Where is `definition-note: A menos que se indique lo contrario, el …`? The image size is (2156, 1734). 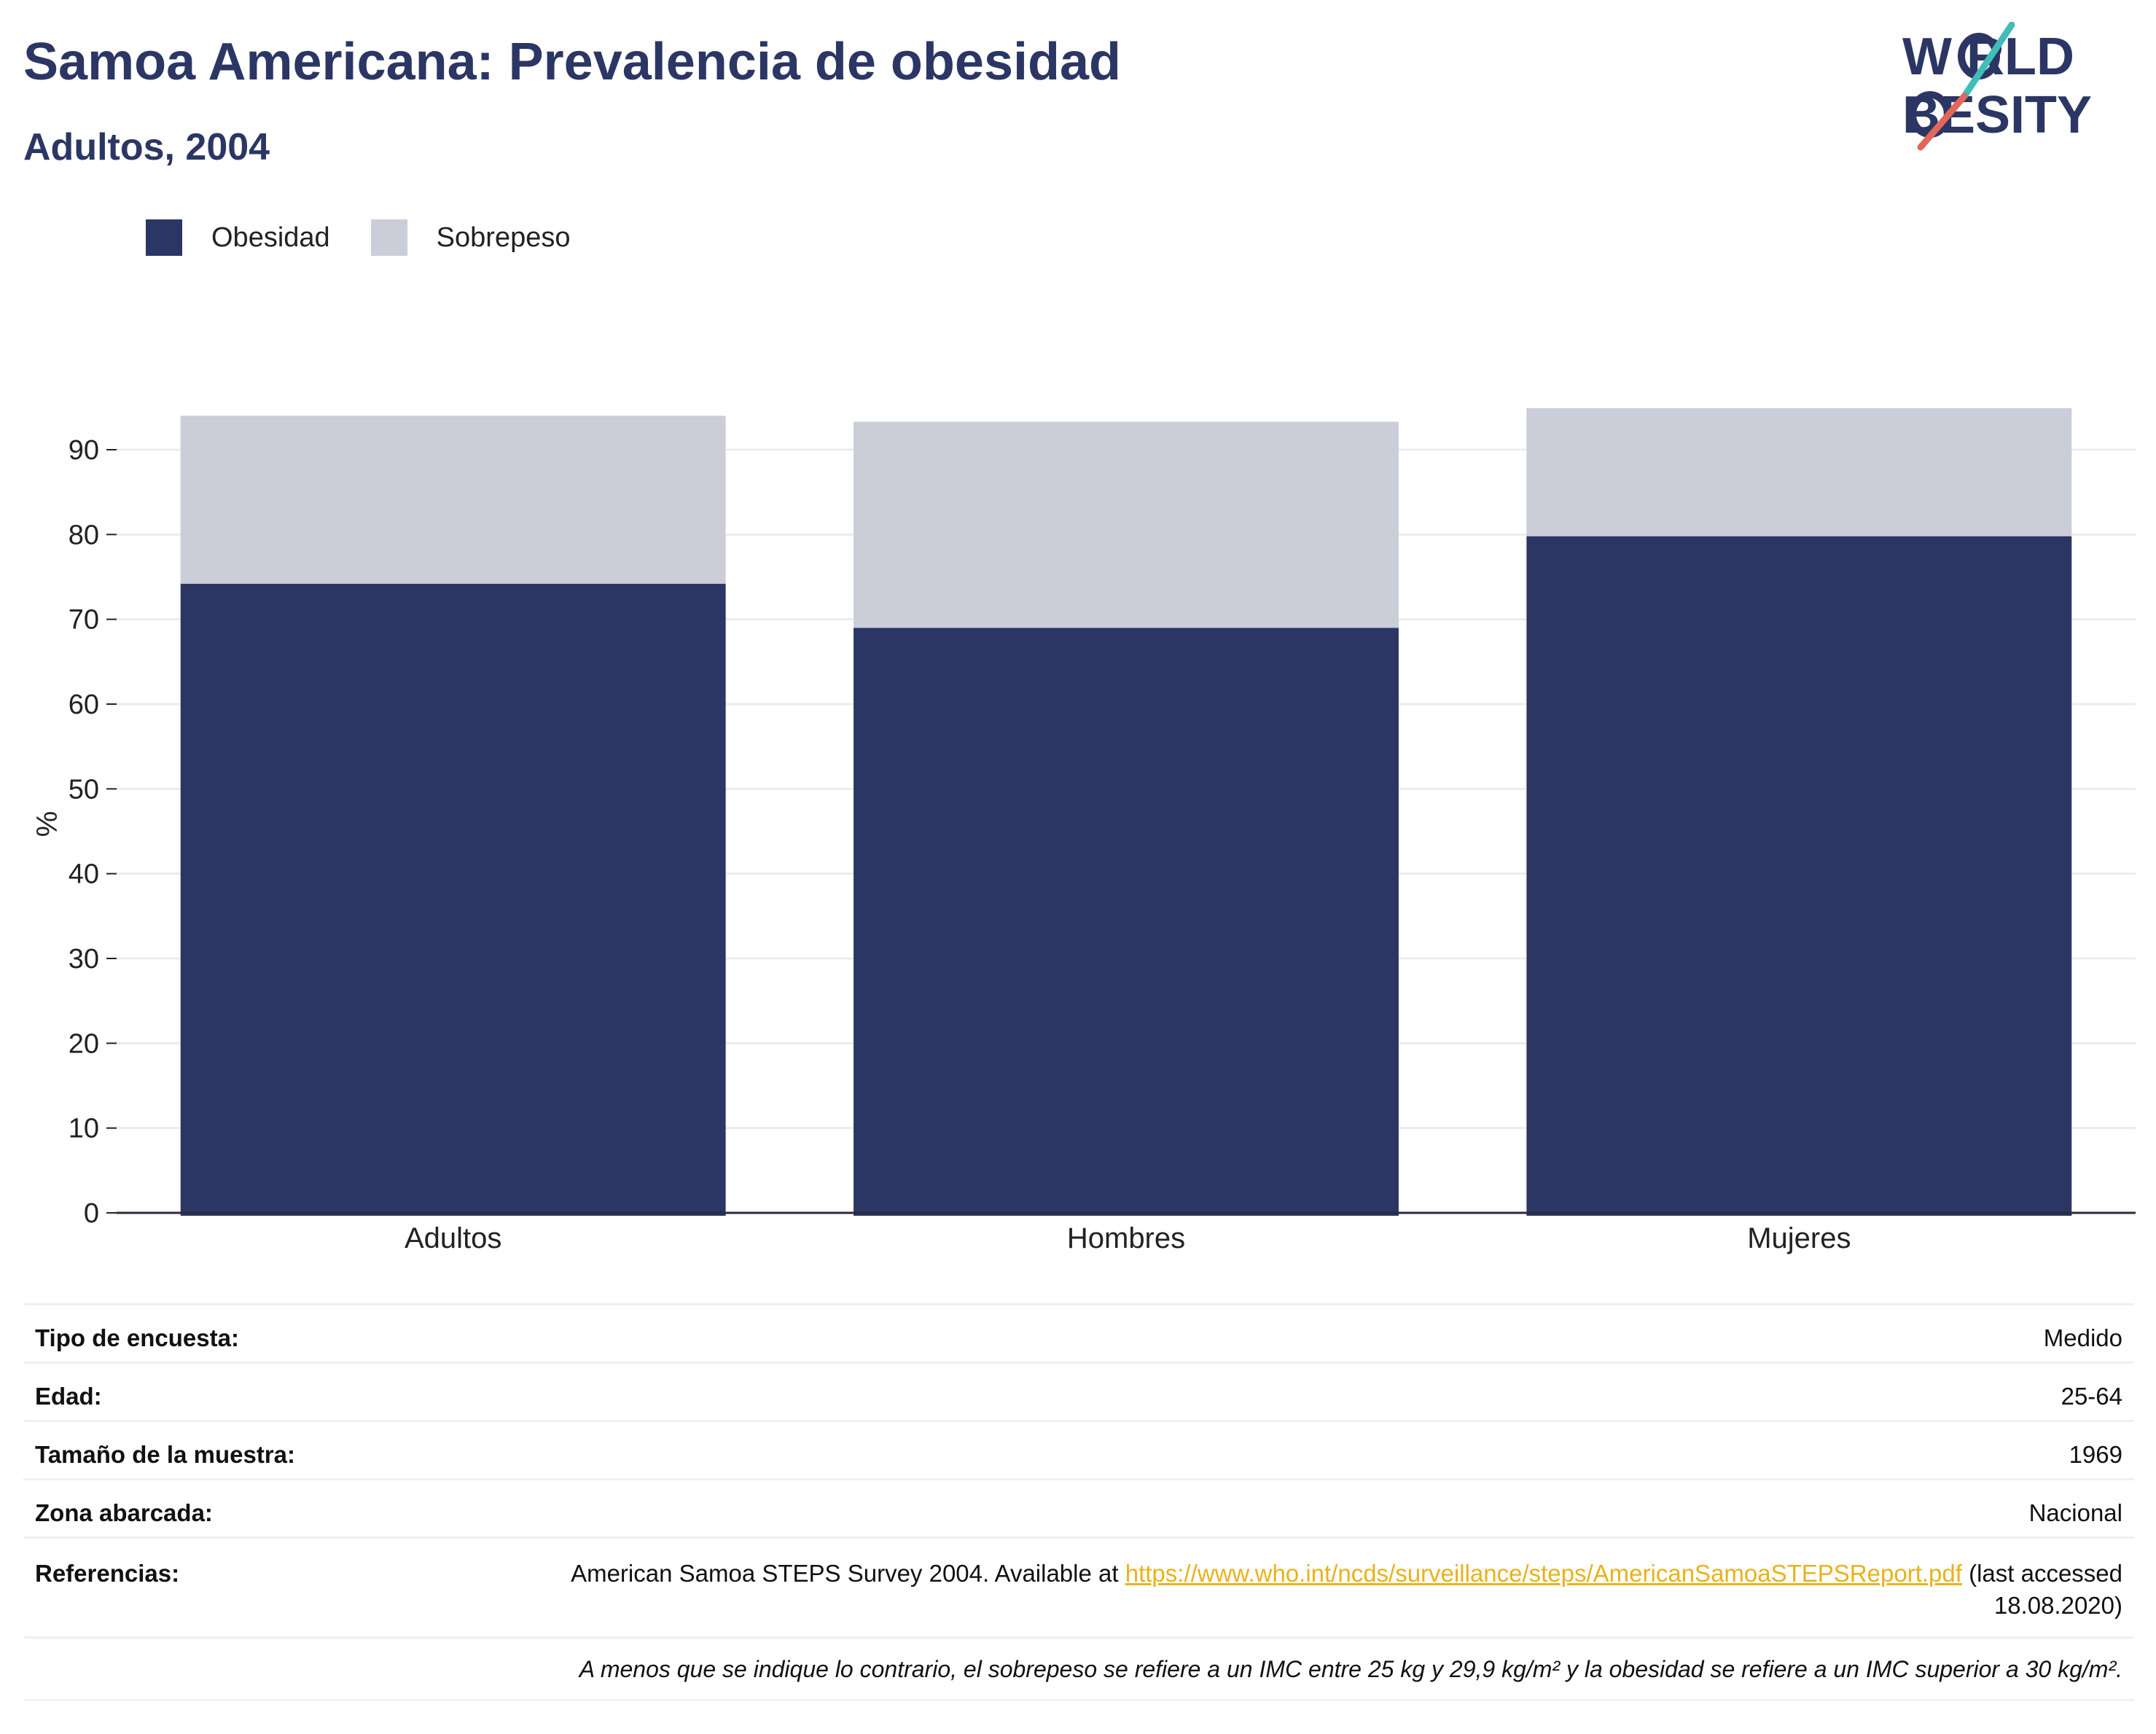
definition-note: A menos que se indique lo contrario, el … is located at coordinates (1079, 1669).